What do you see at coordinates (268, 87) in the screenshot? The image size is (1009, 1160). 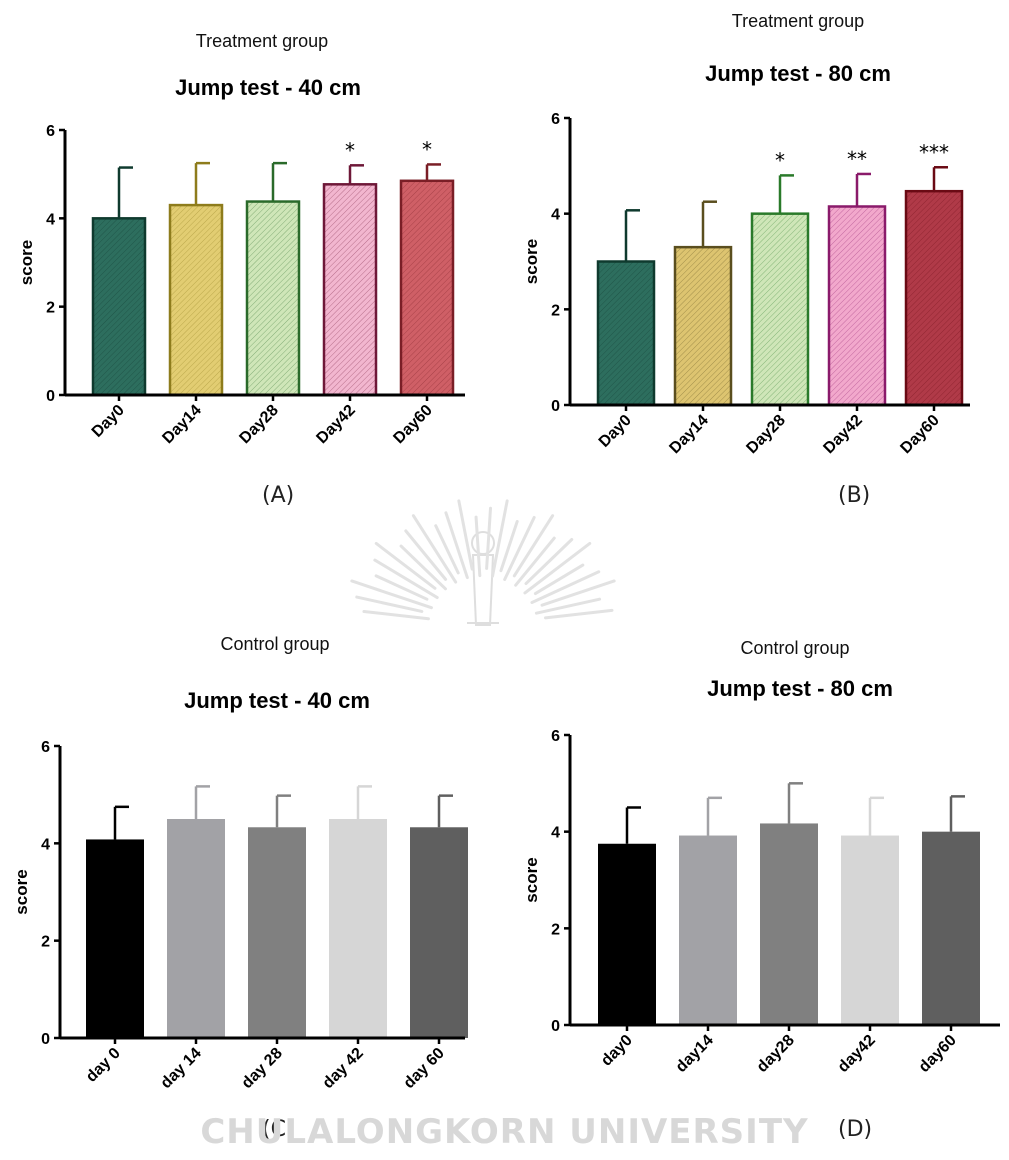 I see `chart-title: Jump test - 40 cm` at bounding box center [268, 87].